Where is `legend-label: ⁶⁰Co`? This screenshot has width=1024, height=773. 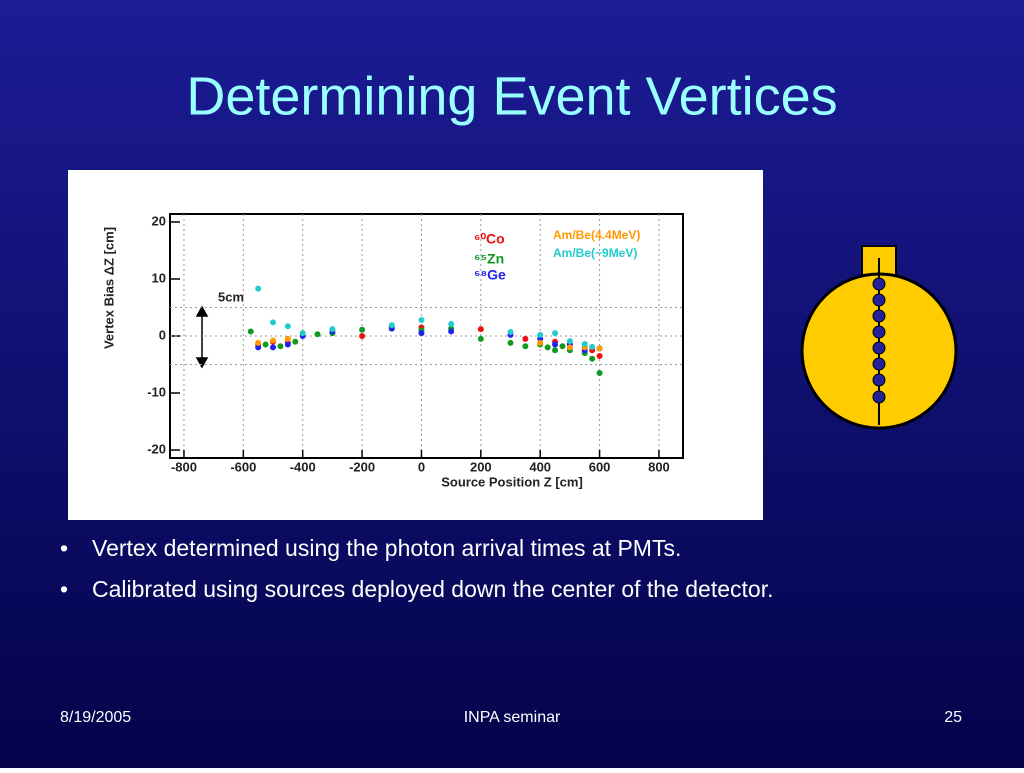 legend-label: ⁶⁰Co is located at coordinates (489, 239).